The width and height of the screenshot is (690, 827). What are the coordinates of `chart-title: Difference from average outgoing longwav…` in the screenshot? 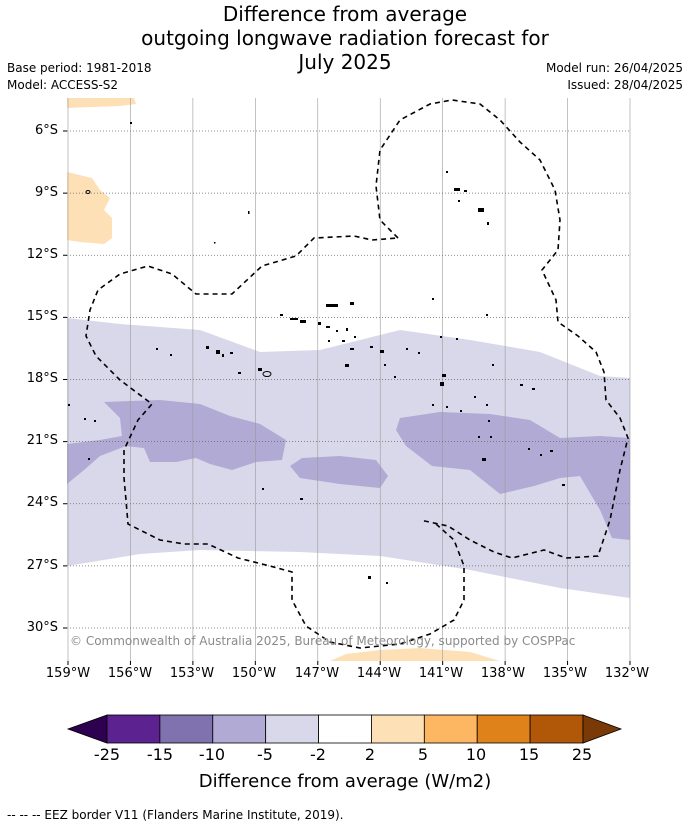 It's located at (345, 38).